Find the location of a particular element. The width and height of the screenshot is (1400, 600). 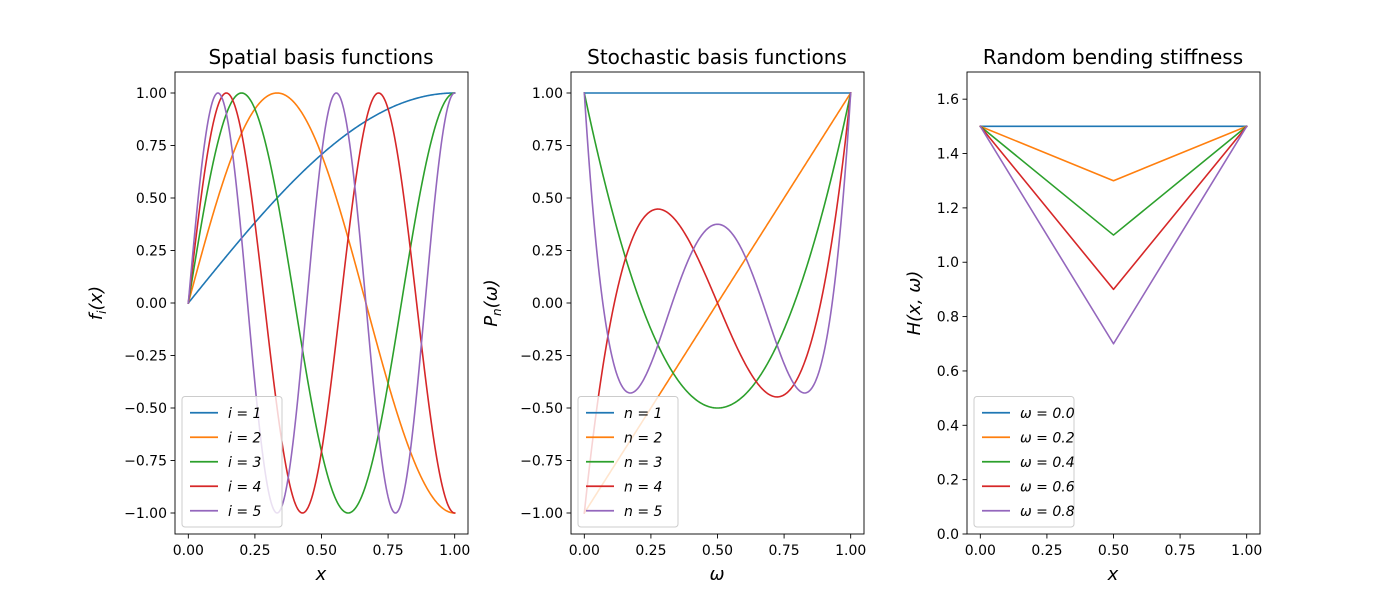

legend-label: n = 1 is located at coordinates (643, 414).